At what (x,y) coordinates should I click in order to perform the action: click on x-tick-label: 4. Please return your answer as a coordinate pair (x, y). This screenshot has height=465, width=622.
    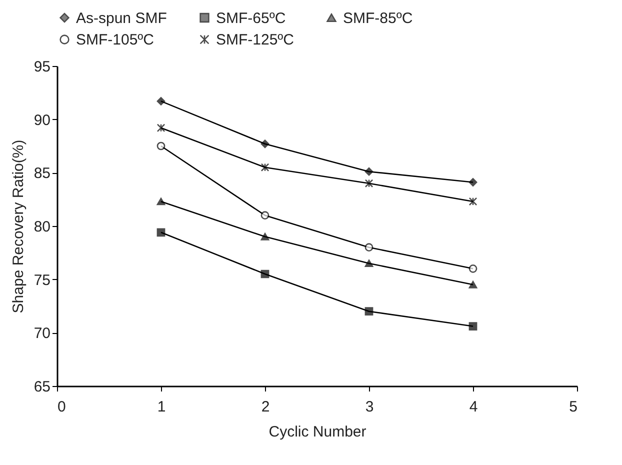
    Looking at the image, I should click on (473, 407).